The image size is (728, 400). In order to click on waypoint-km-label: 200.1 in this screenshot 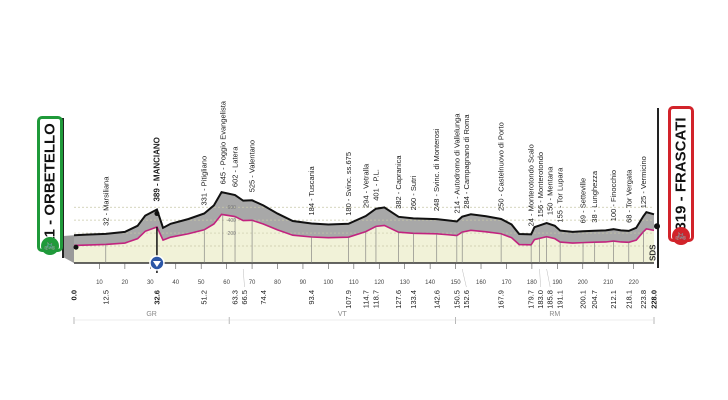, I will do `click(583, 299)`.